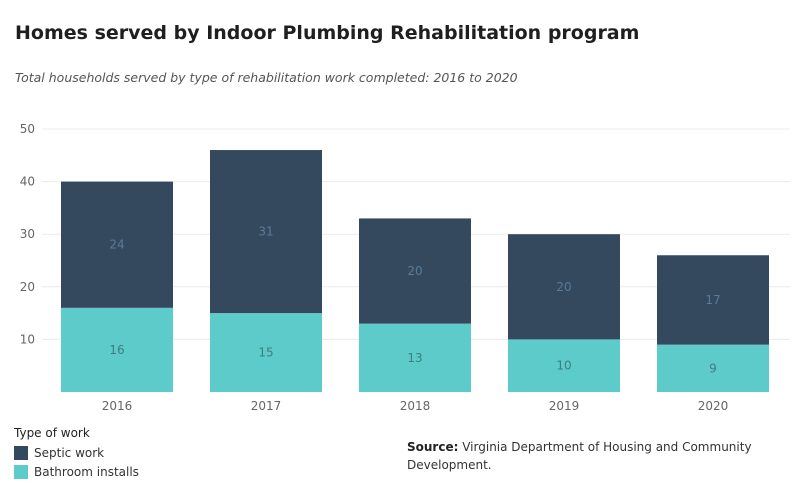 The height and width of the screenshot is (499, 799). What do you see at coordinates (86, 471) in the screenshot?
I see `legend-label-bathroom-installs: Bathroom installs` at bounding box center [86, 471].